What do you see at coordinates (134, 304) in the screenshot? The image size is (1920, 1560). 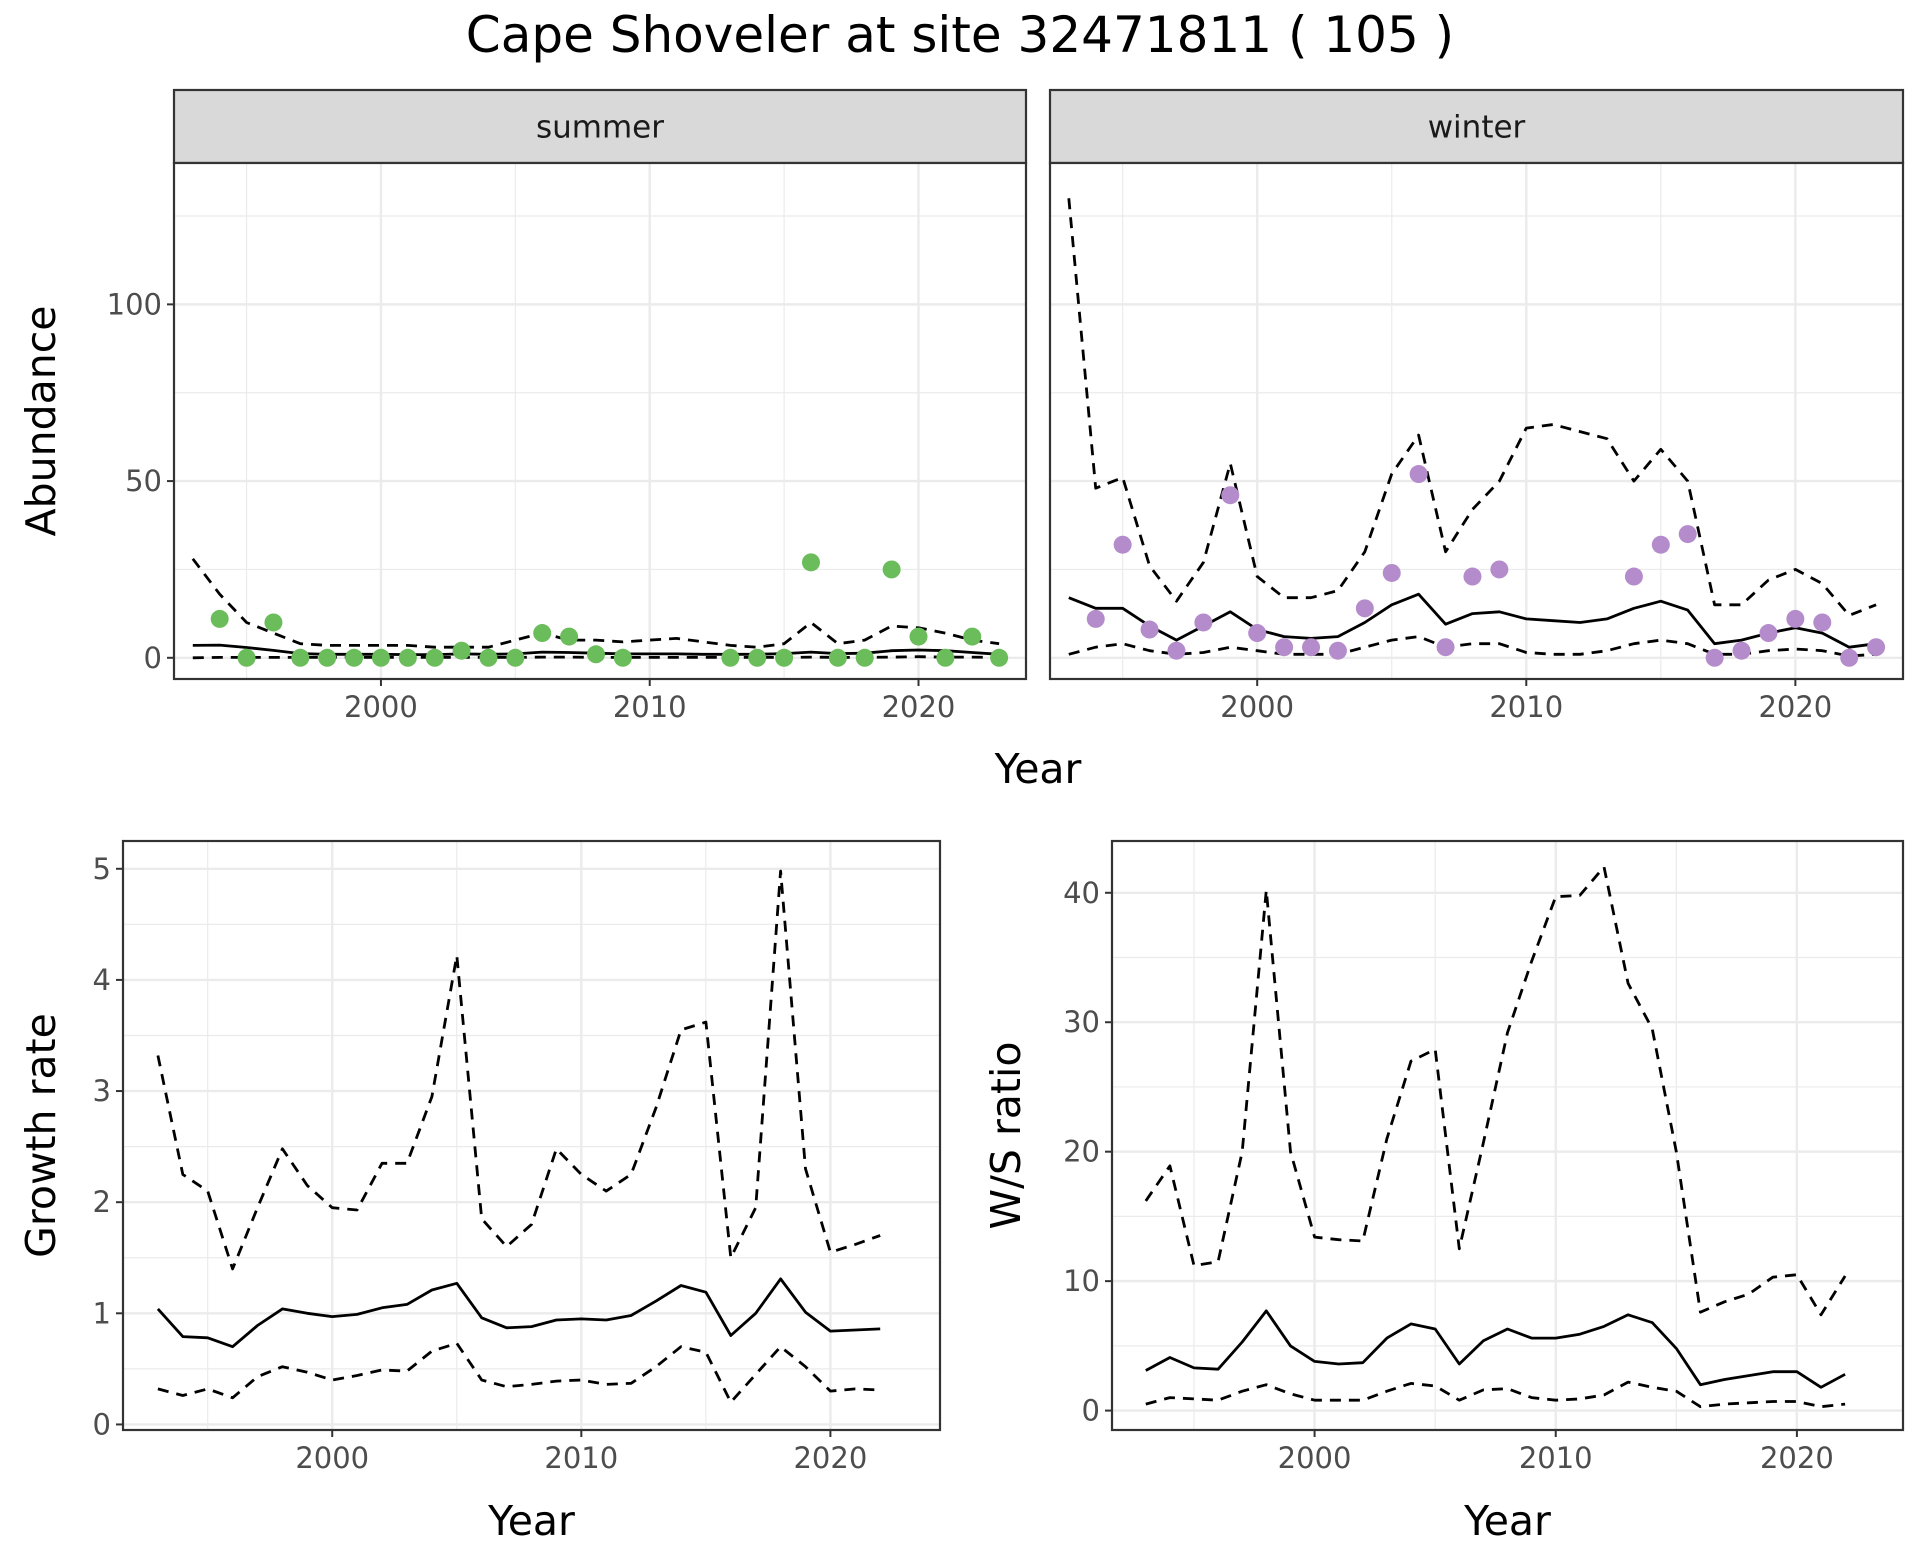 I see `y-tick-label: 100` at bounding box center [134, 304].